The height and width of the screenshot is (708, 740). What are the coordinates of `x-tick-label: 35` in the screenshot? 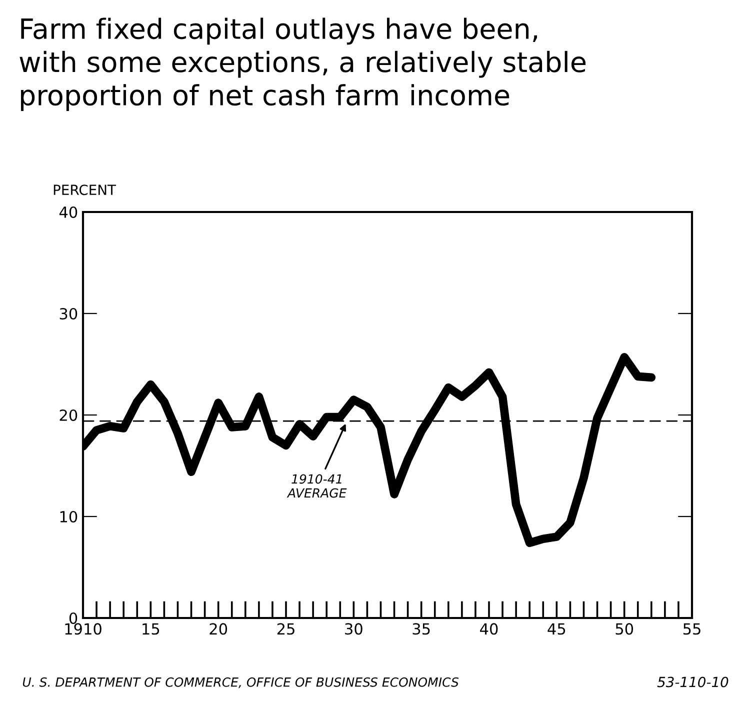 It's located at (421, 629).